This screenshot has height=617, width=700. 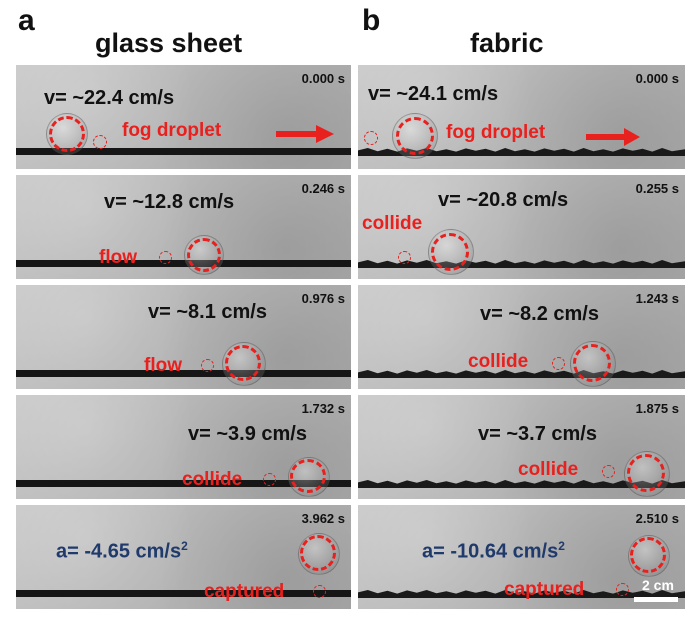 I want to click on velocity-label: v= ~12.8 cm/s, so click(x=169, y=202).